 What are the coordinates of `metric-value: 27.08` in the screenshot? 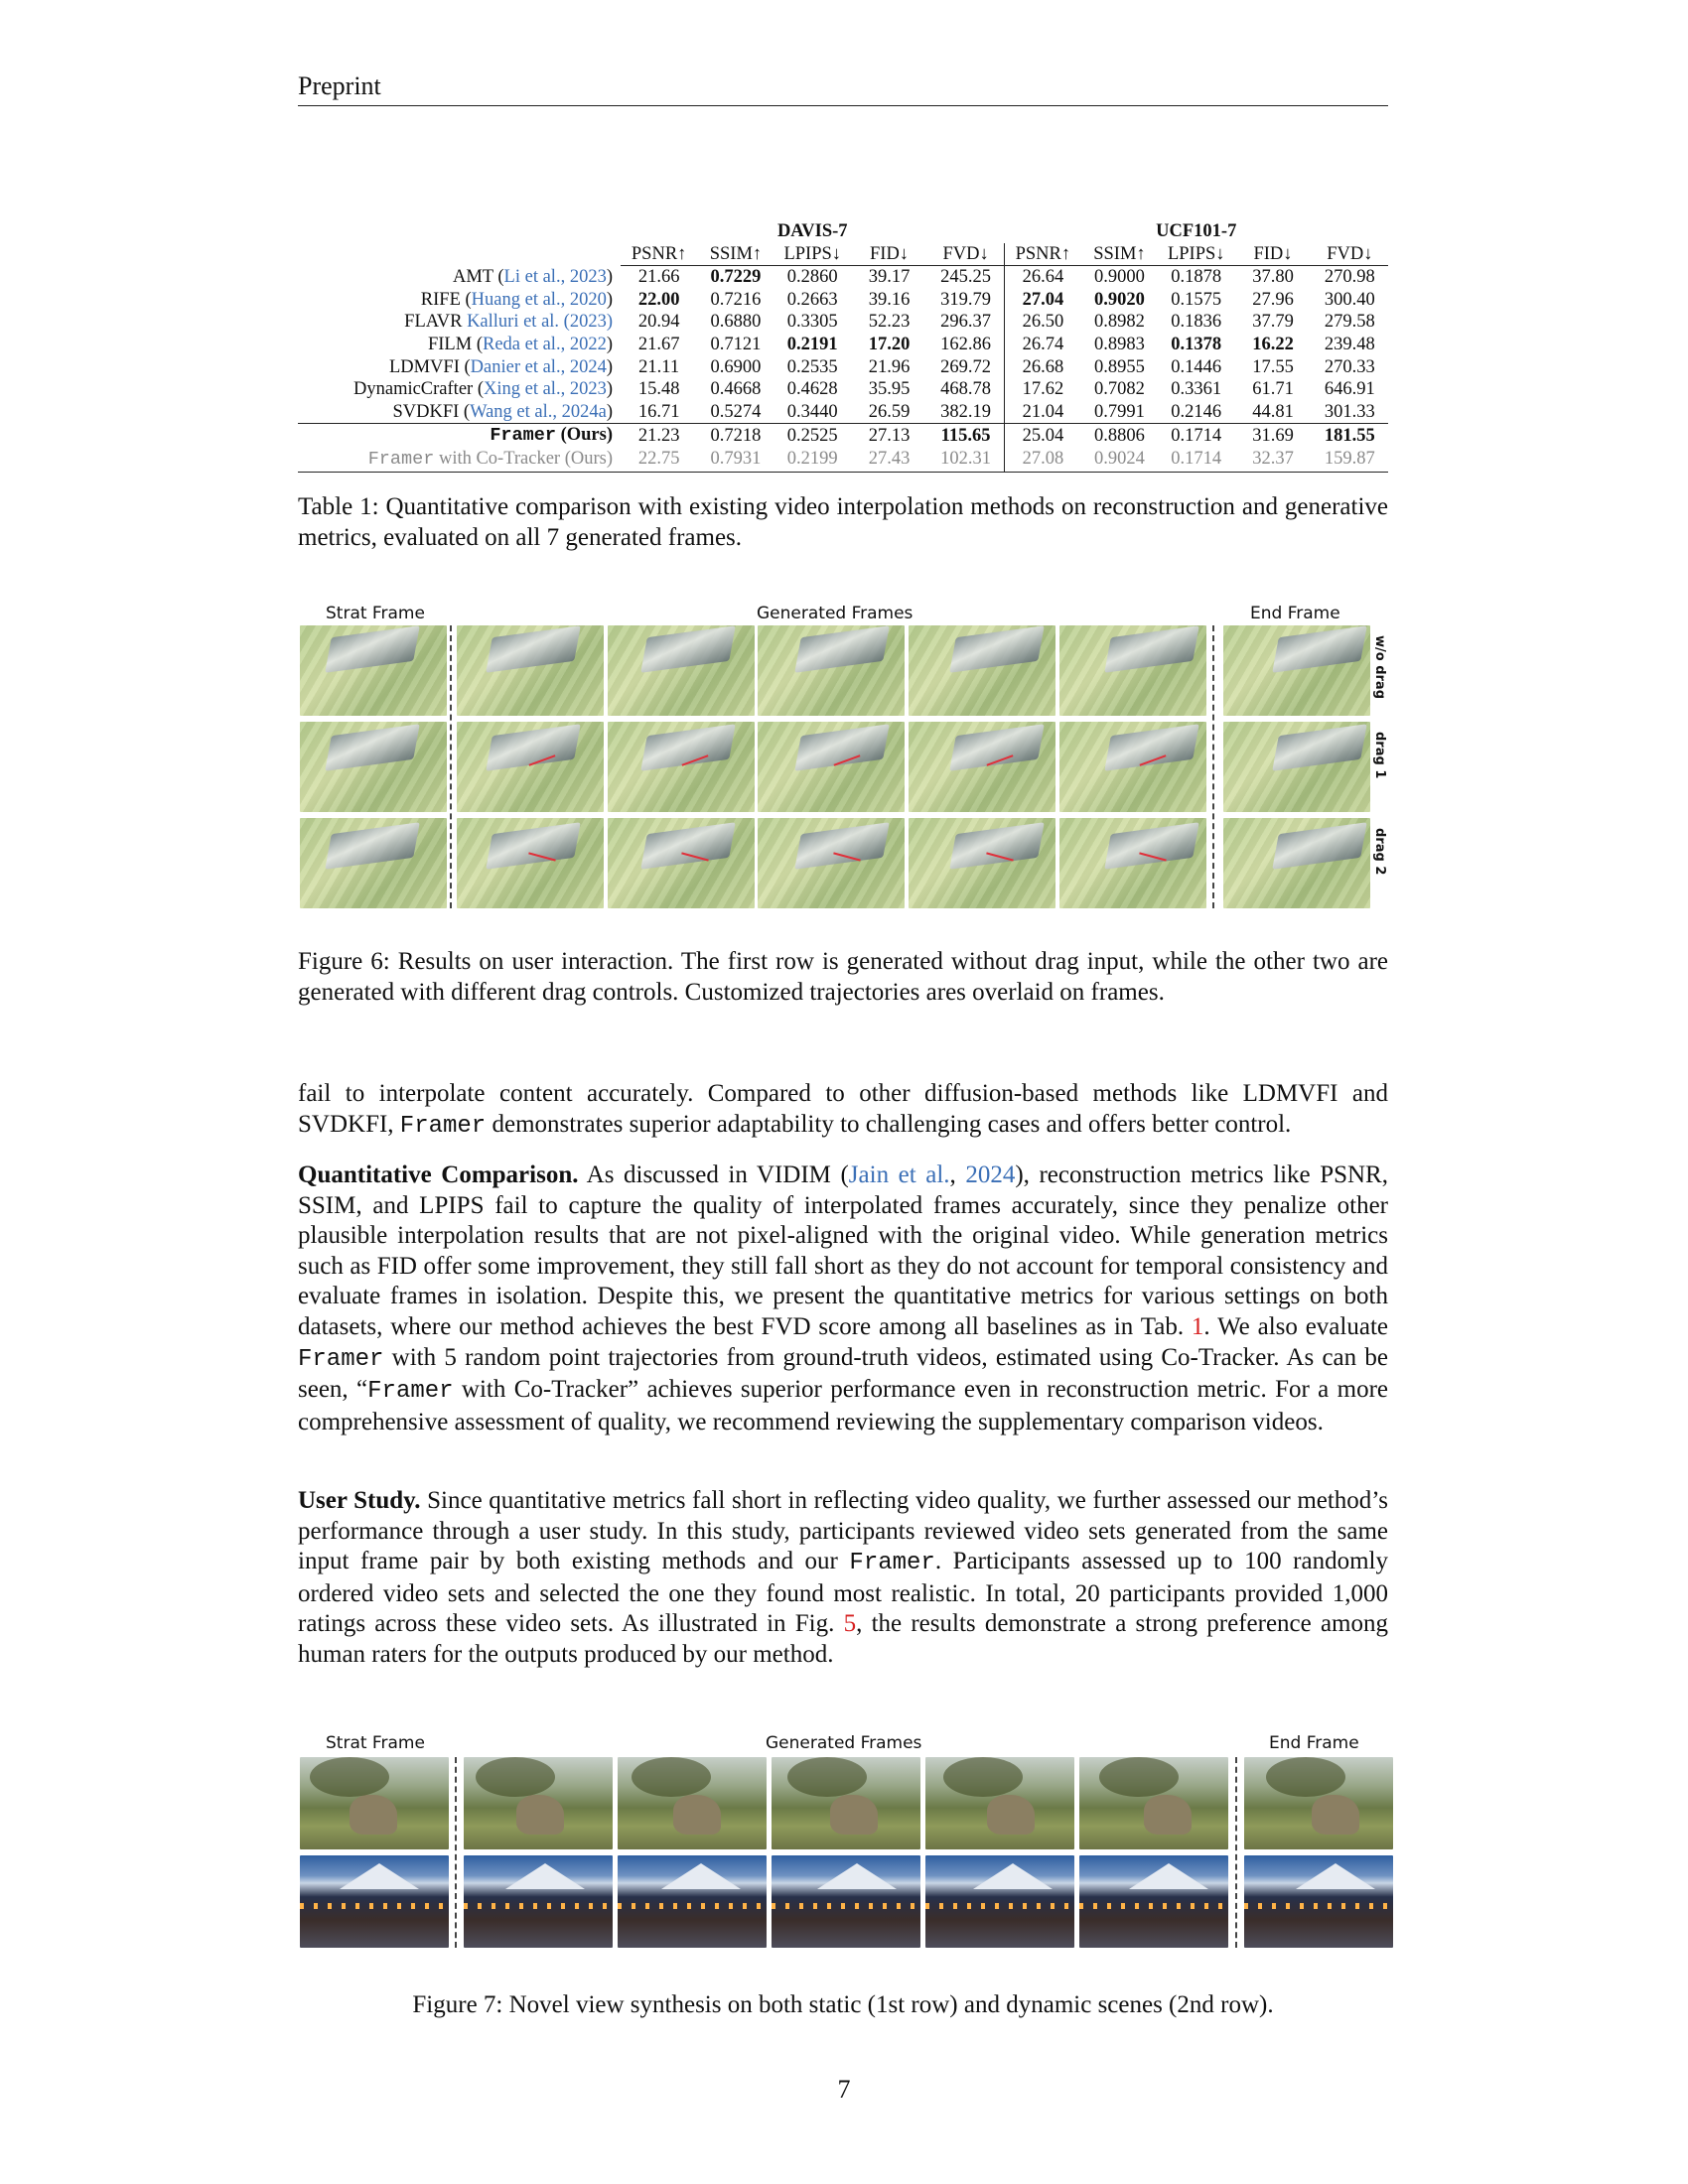 It's located at (1042, 460).